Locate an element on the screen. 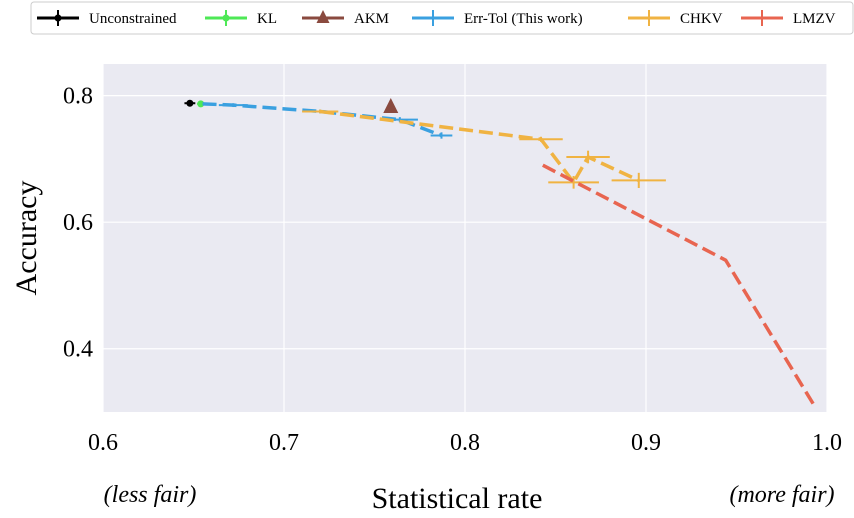  legend-entry-akm: AKM is located at coordinates (345, 18).